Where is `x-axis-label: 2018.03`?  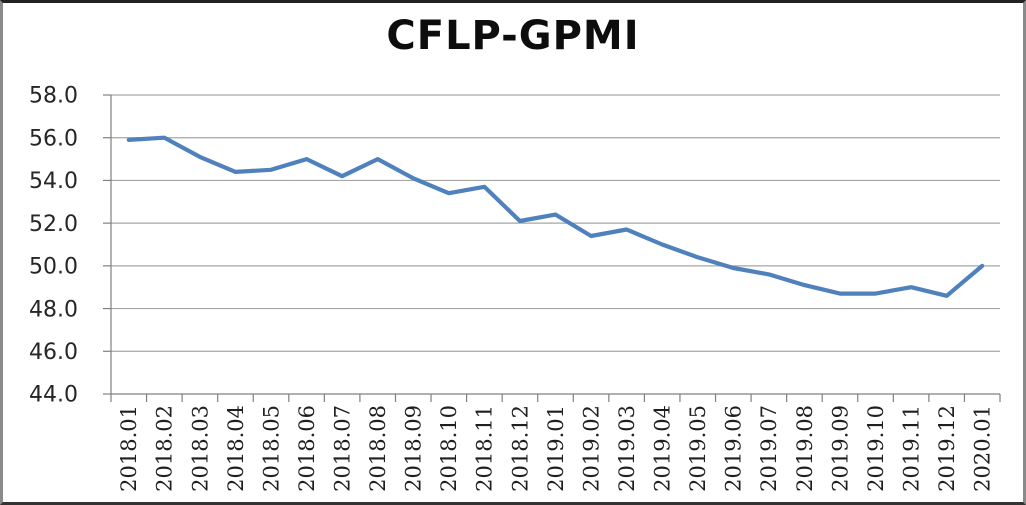 x-axis-label: 2018.03 is located at coordinates (200, 448).